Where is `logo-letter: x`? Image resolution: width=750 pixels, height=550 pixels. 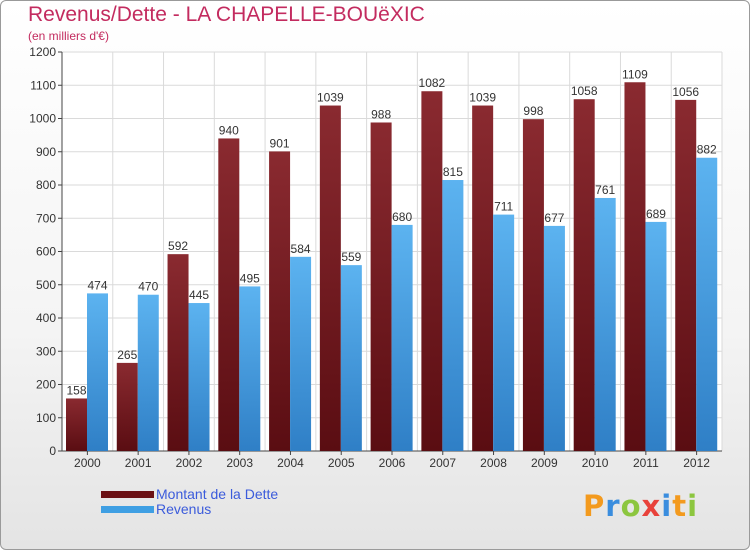
logo-letter: x is located at coordinates (651, 506).